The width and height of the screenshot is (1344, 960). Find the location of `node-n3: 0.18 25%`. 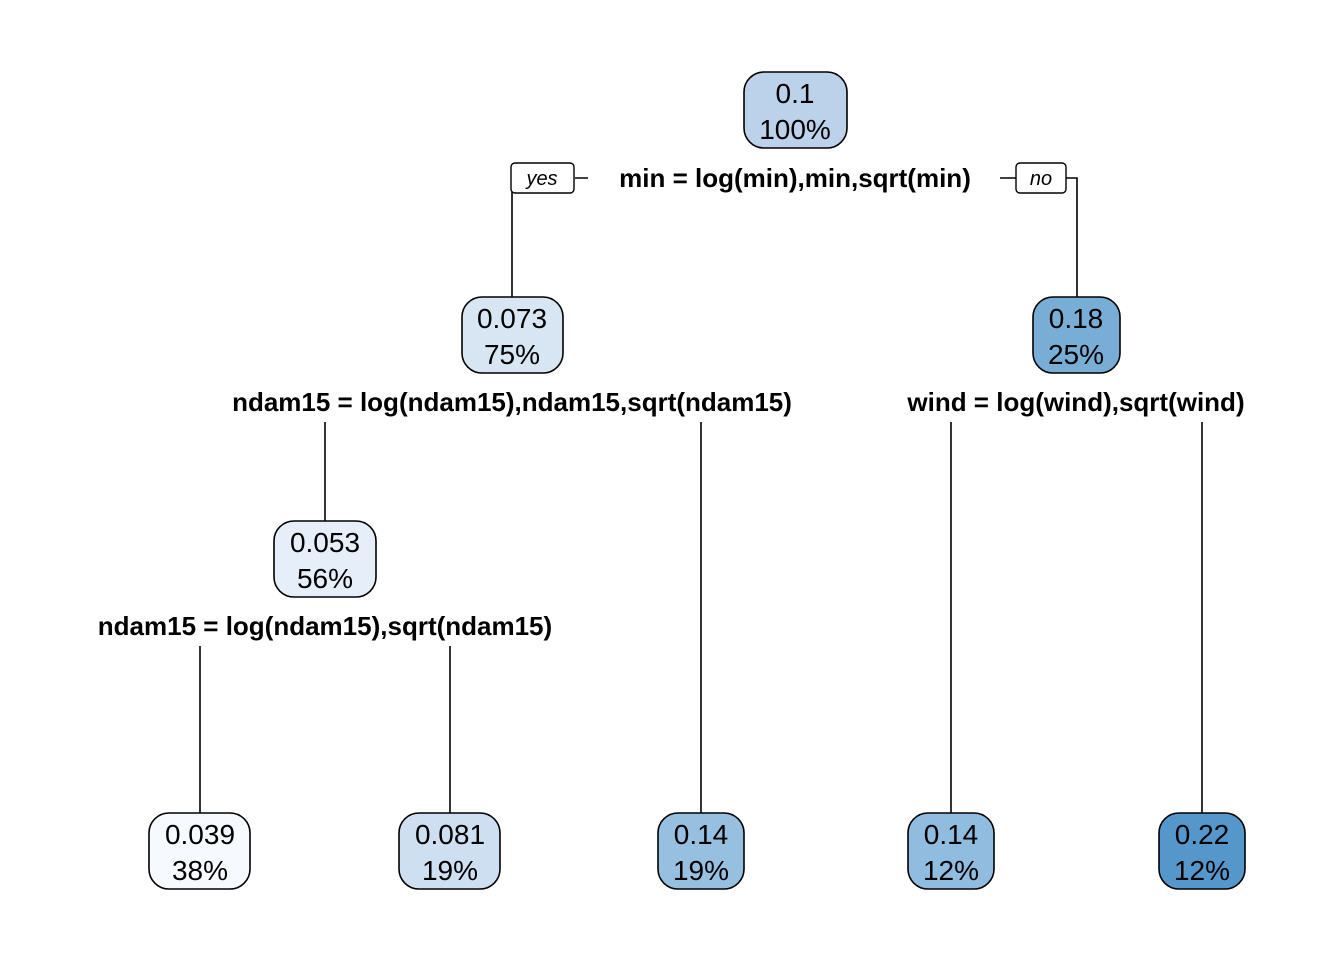

node-n3: 0.18 25% is located at coordinates (1076, 335).